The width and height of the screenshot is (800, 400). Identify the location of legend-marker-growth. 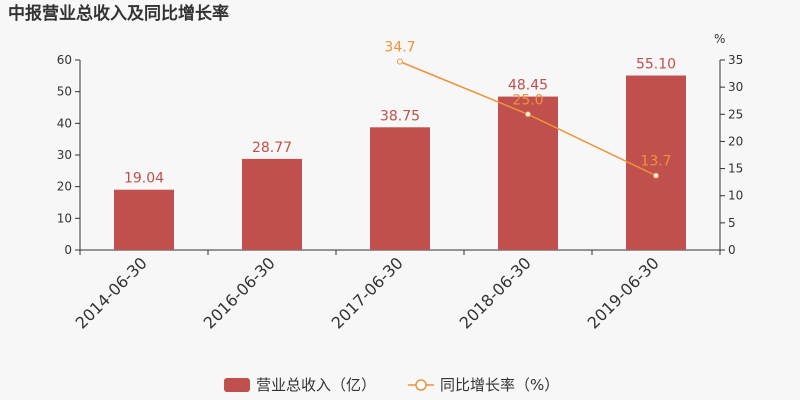
(421, 385).